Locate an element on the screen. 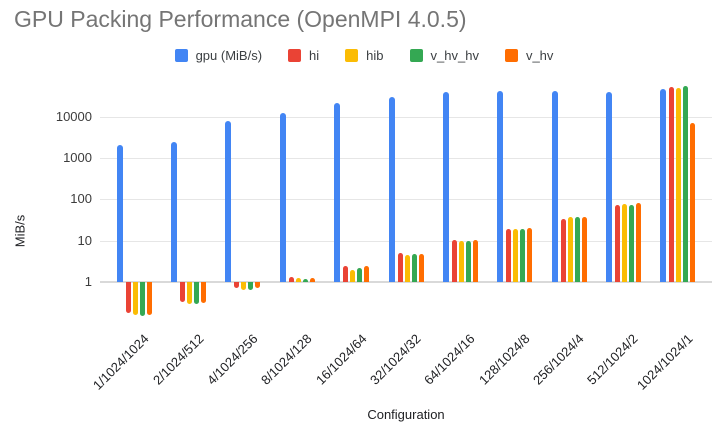 This screenshot has height=440, width=728. legend-item-v-hv-hv: v_hv_hv is located at coordinates (444, 55).